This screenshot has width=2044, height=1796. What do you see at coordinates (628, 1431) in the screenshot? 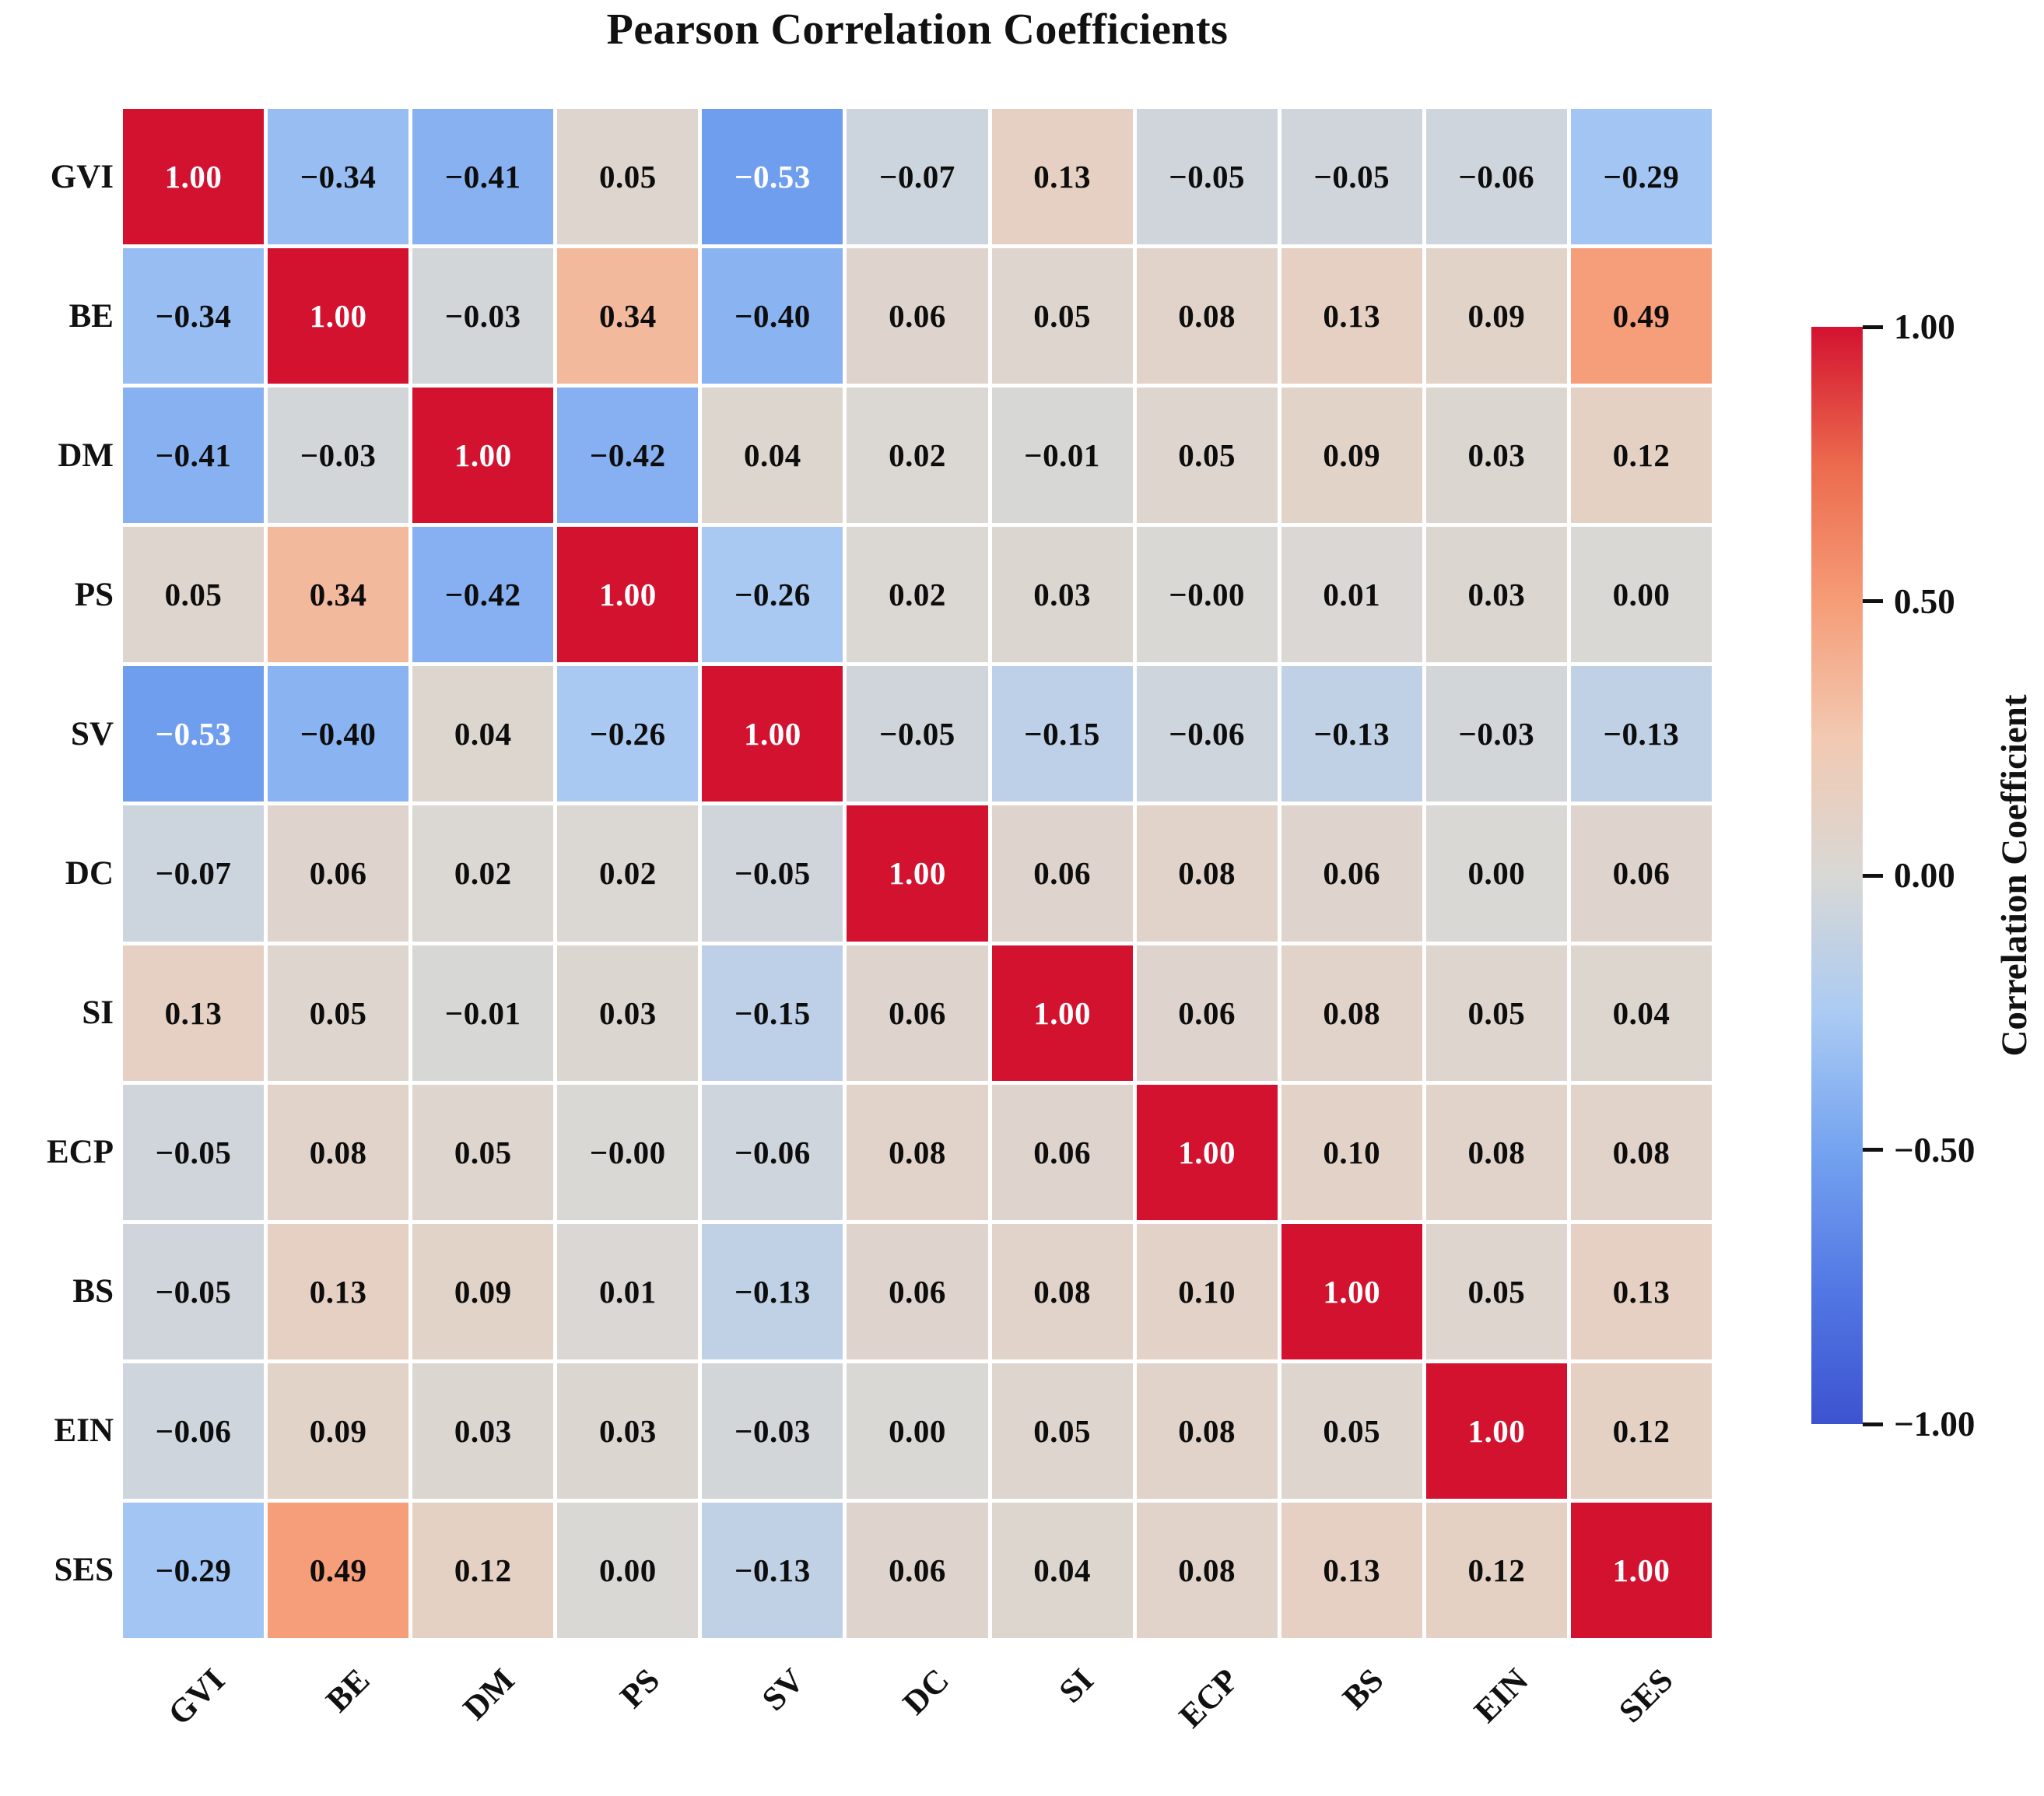
I see `heatmap-cell: 0.03` at bounding box center [628, 1431].